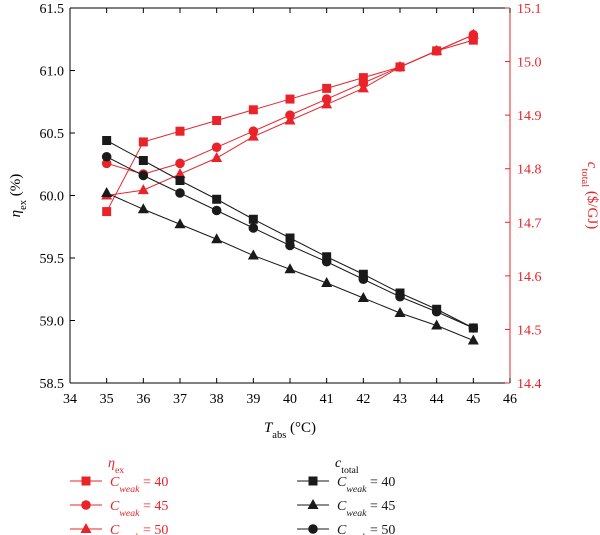 The height and width of the screenshot is (535, 600). I want to click on x-tick-label: 38, so click(217, 399).